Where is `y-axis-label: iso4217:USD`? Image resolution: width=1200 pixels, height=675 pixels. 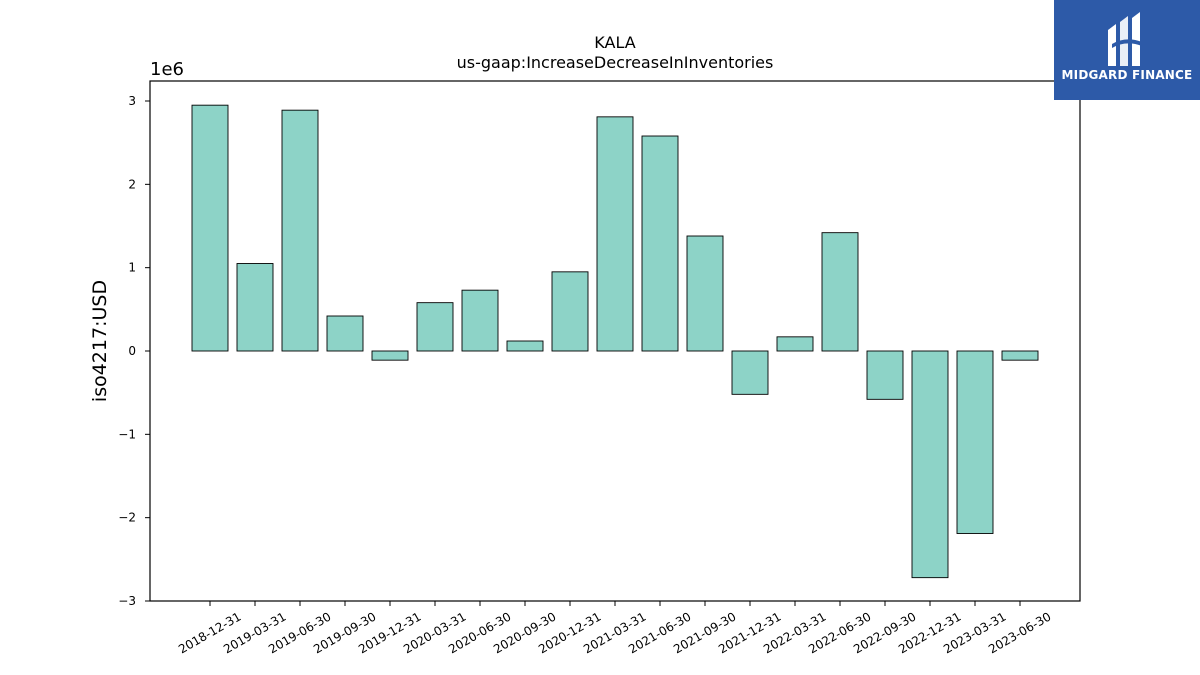 y-axis-label: iso4217:USD is located at coordinates (100, 341).